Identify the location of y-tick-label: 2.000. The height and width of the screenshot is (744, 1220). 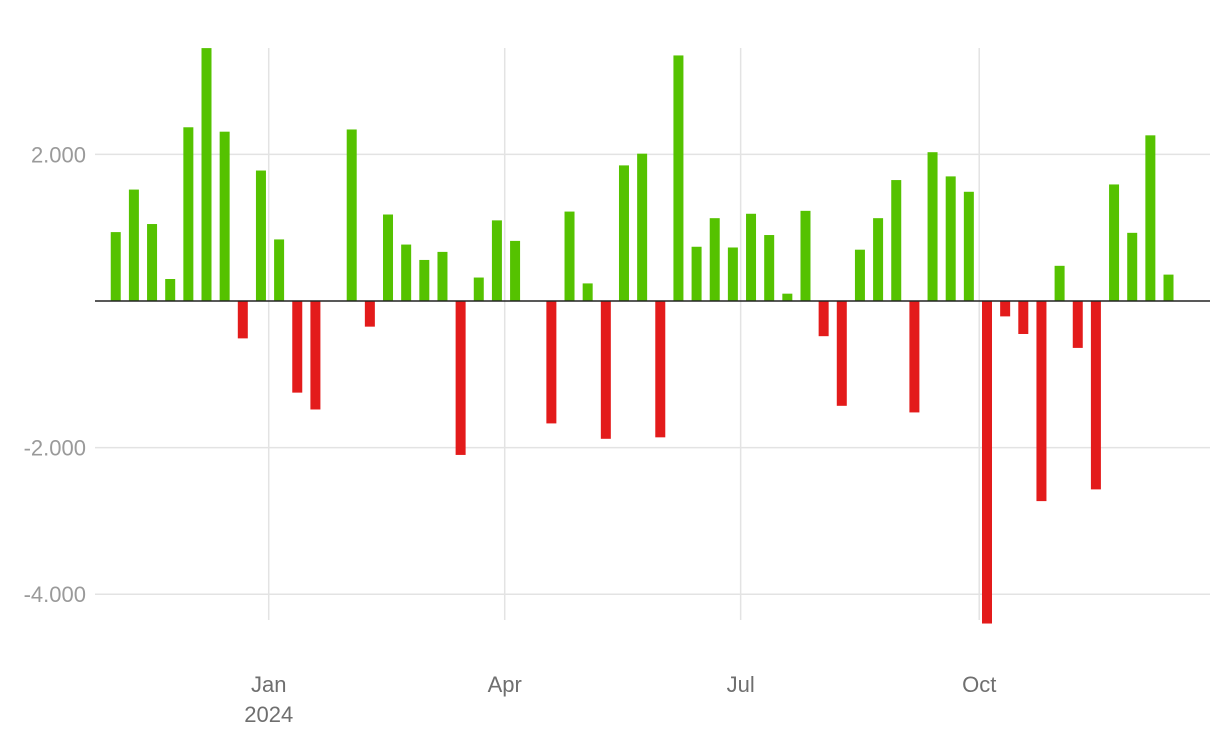
(58, 154).